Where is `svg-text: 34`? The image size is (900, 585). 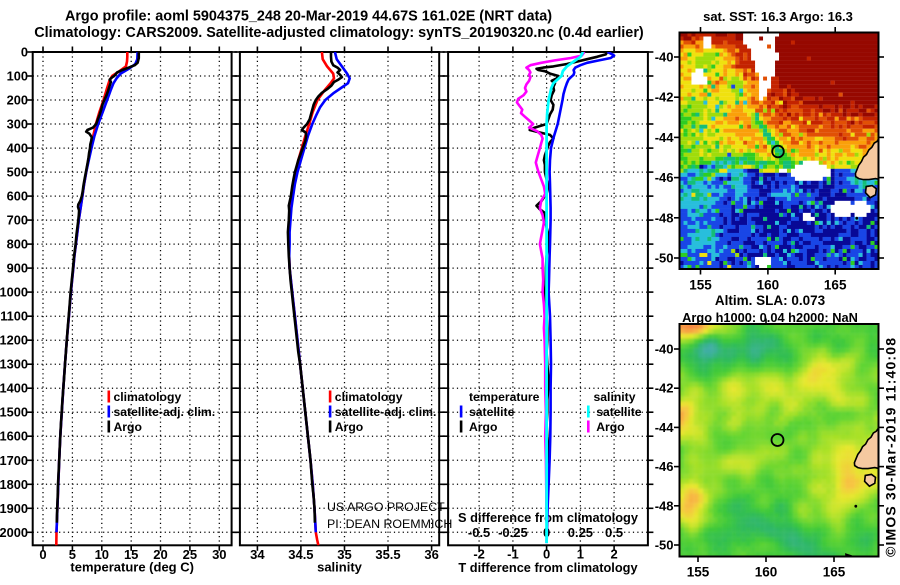 svg-text: 34 is located at coordinates (257, 554).